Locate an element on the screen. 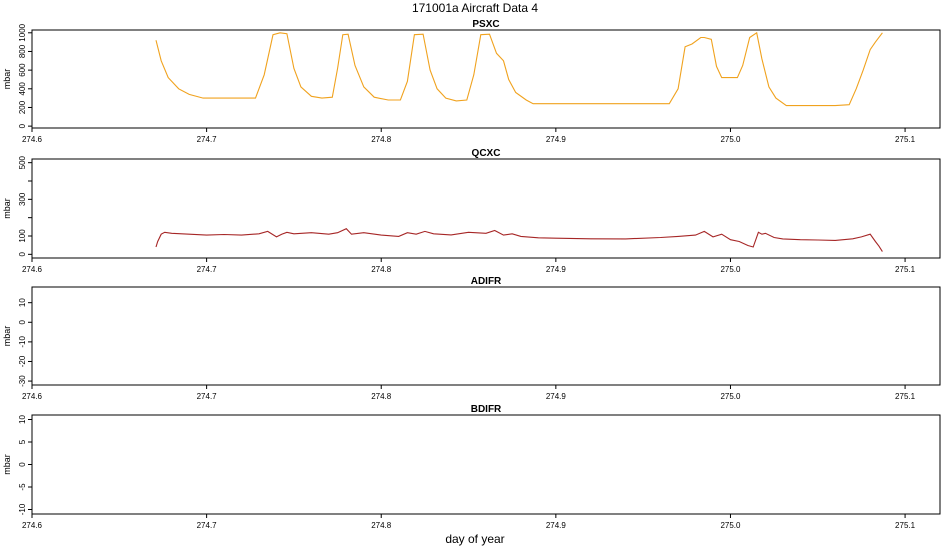 This screenshot has width=950, height=550. panel-title: PSXC is located at coordinates (485, 24).